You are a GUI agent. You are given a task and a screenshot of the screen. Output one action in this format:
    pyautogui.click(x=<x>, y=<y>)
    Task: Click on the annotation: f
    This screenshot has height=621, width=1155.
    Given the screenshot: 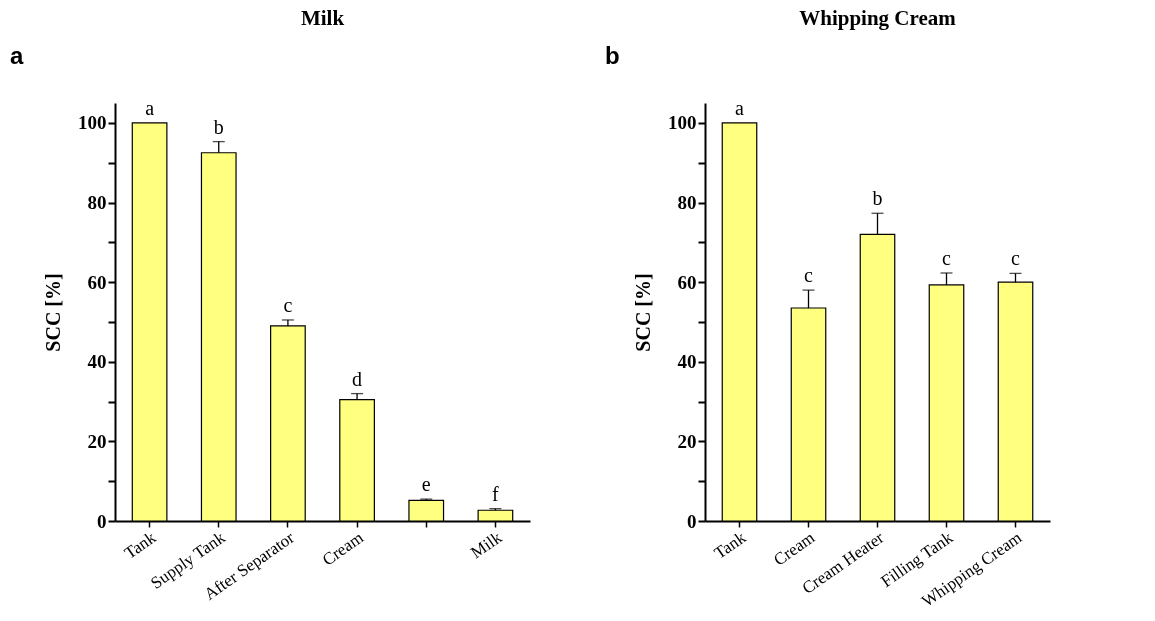 What is the action you would take?
    pyautogui.click(x=496, y=493)
    